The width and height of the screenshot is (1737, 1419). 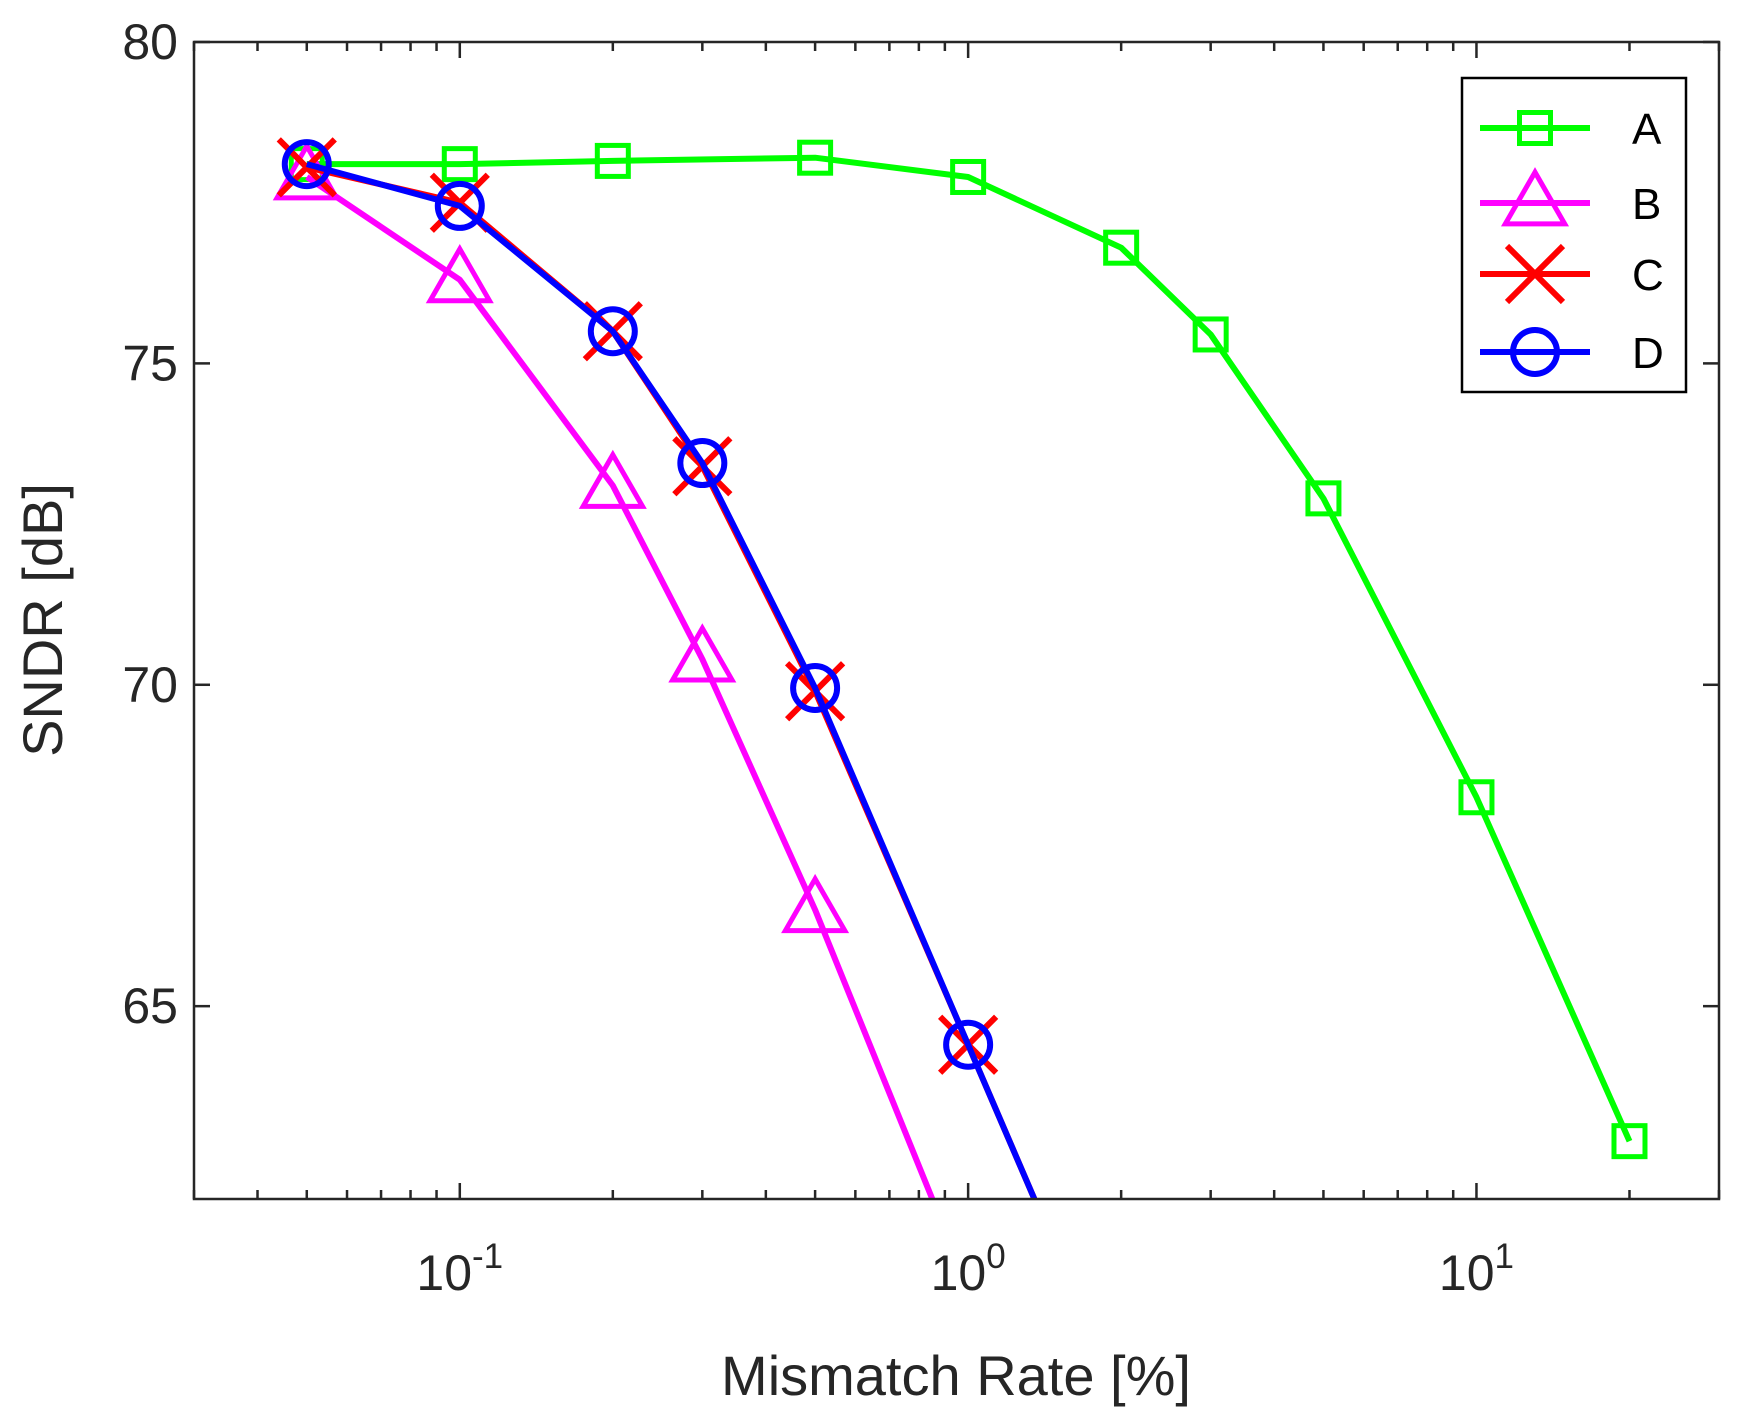 What do you see at coordinates (1646, 204) in the screenshot?
I see `legend-label-b: B` at bounding box center [1646, 204].